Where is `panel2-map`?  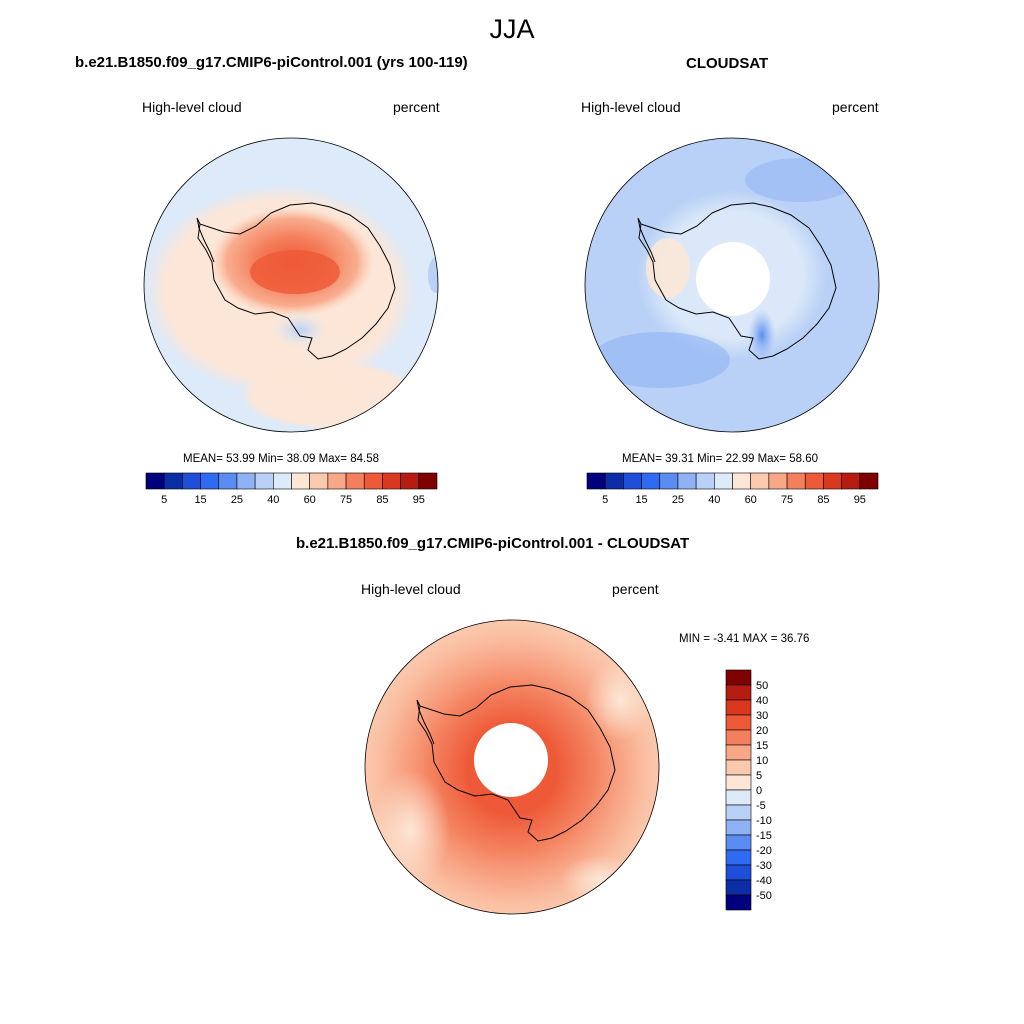
panel2-map is located at coordinates (732, 285).